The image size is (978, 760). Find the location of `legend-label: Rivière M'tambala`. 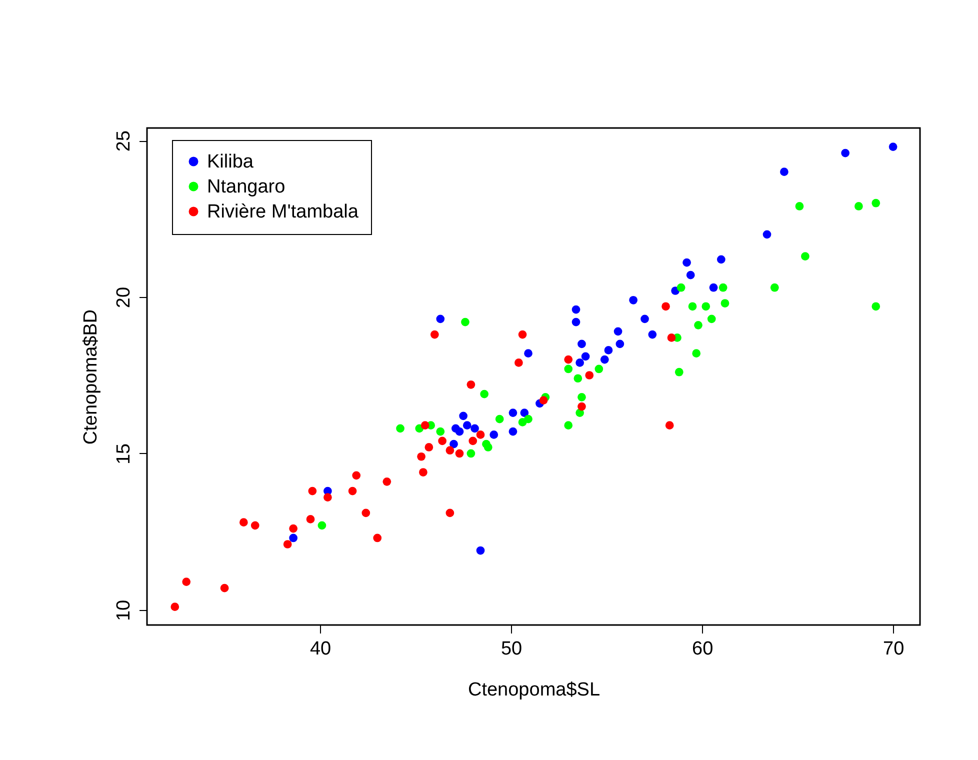

legend-label: Rivière M'tambala is located at coordinates (283, 212).